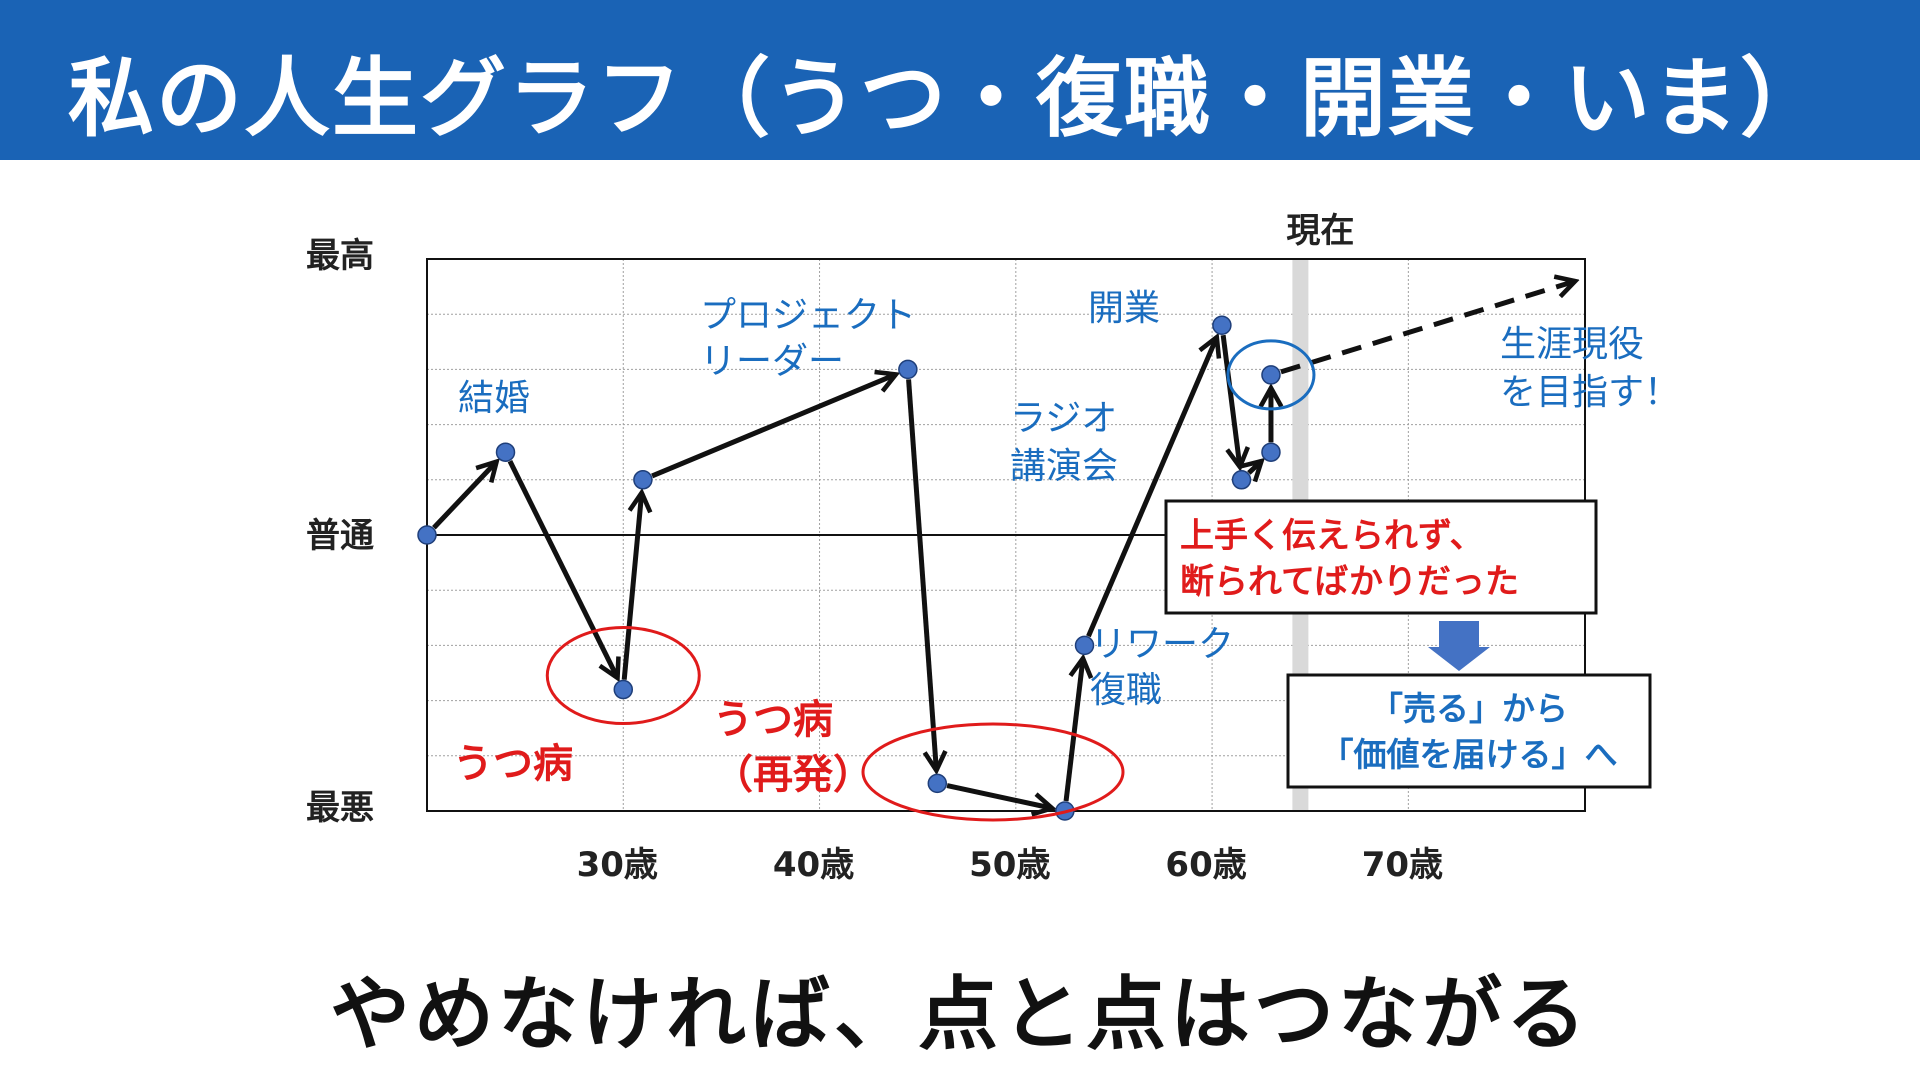 Image resolution: width=1920 pixels, height=1080 pixels. I want to click on title-banner: 私の人生グラフ（うつ・復職・開業・いま）, so click(960, 80).